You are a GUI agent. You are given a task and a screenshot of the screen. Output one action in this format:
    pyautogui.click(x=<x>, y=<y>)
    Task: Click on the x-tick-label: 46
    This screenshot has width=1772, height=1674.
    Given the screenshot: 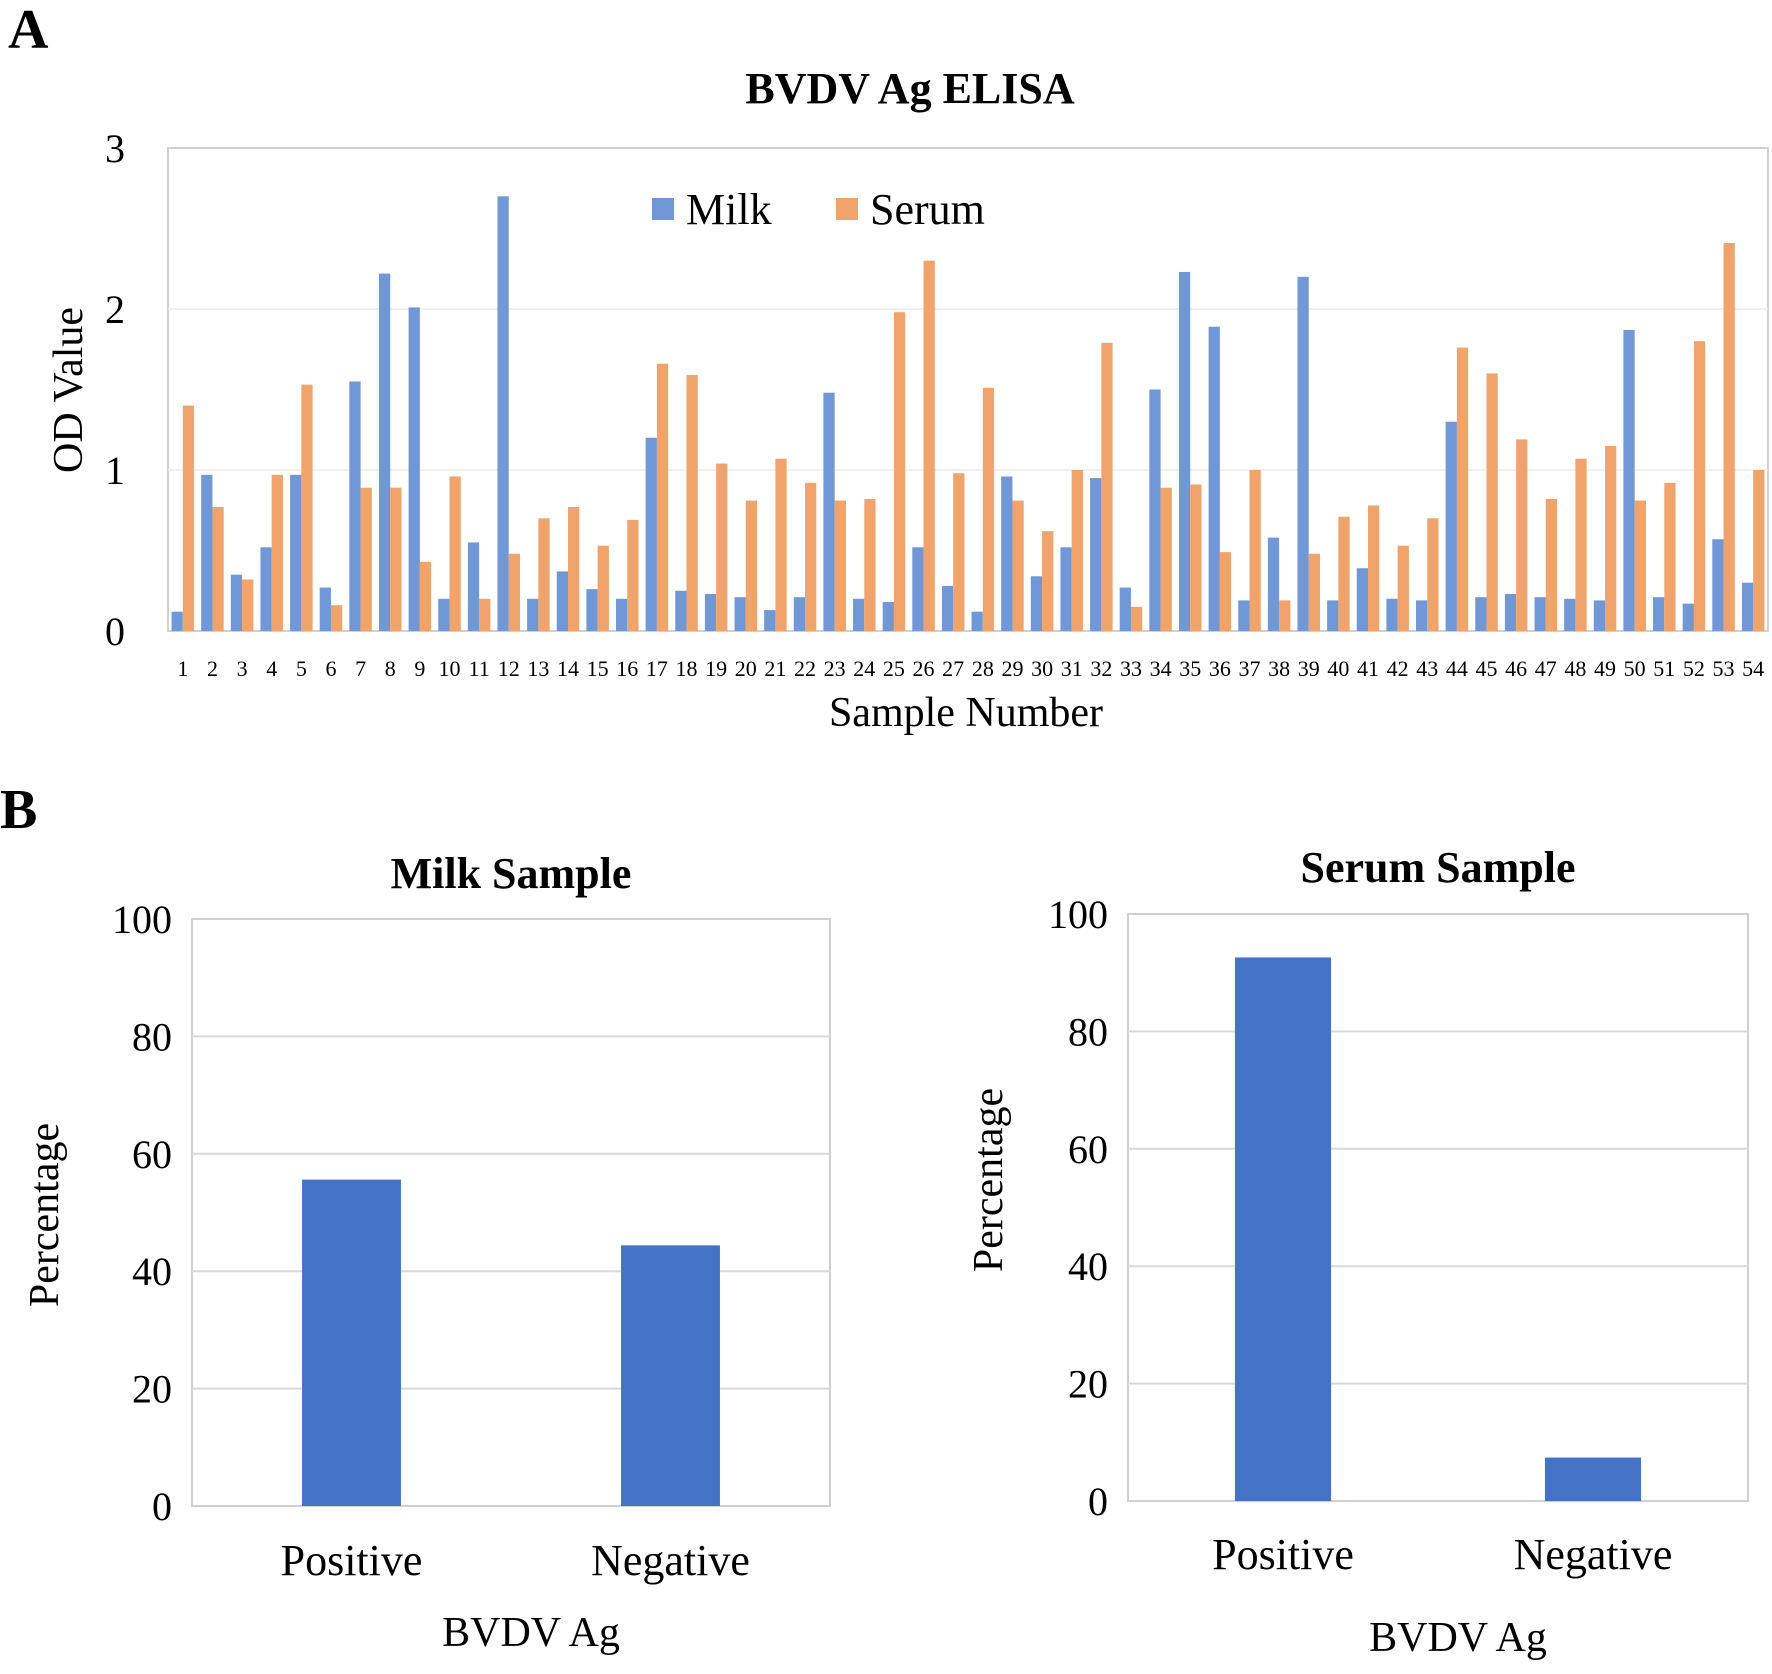 What is the action you would take?
    pyautogui.click(x=1516, y=668)
    